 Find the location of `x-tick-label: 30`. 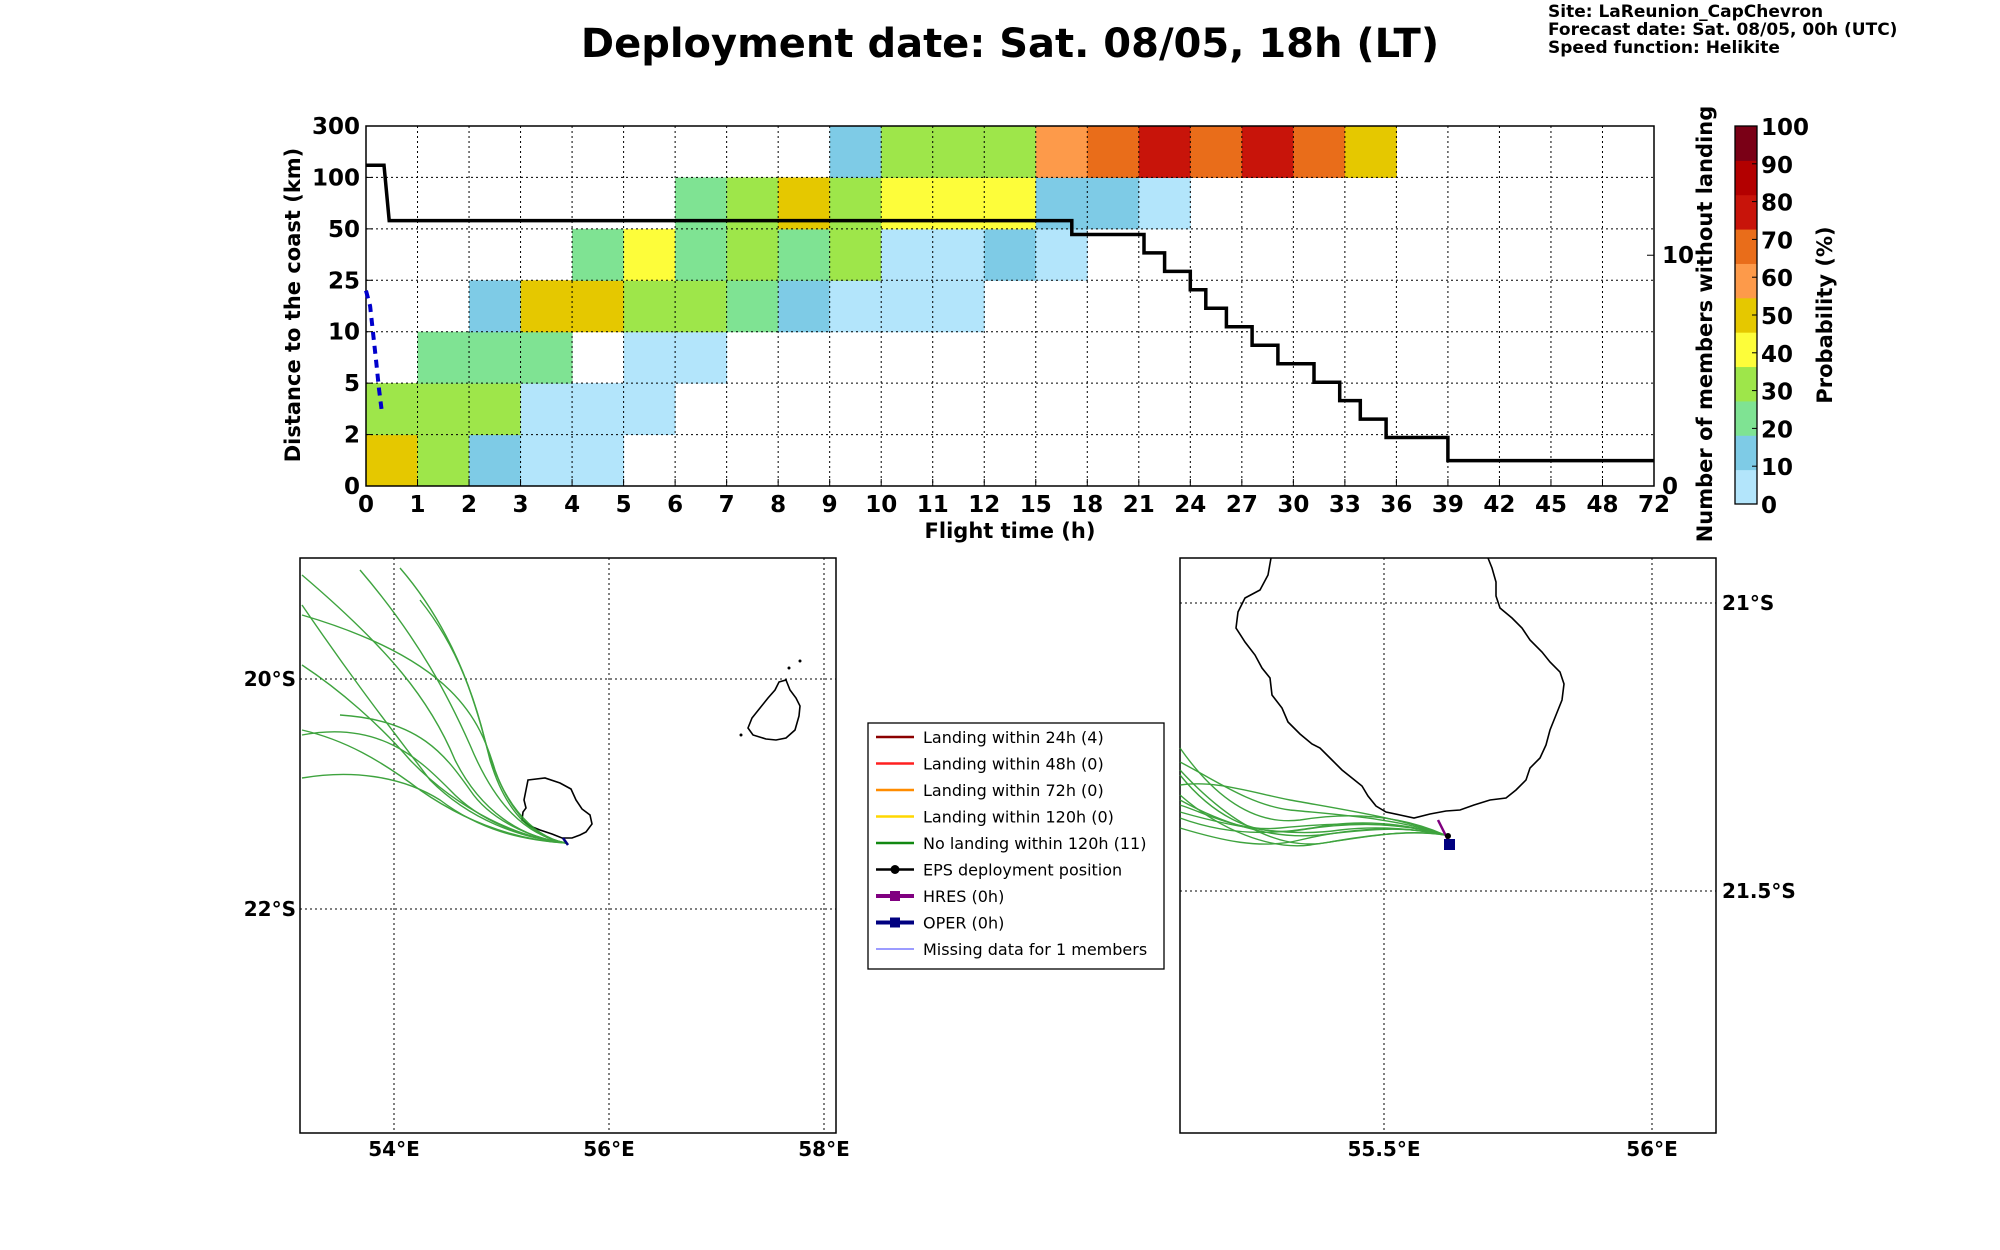

x-tick-label: 30 is located at coordinates (1293, 505).